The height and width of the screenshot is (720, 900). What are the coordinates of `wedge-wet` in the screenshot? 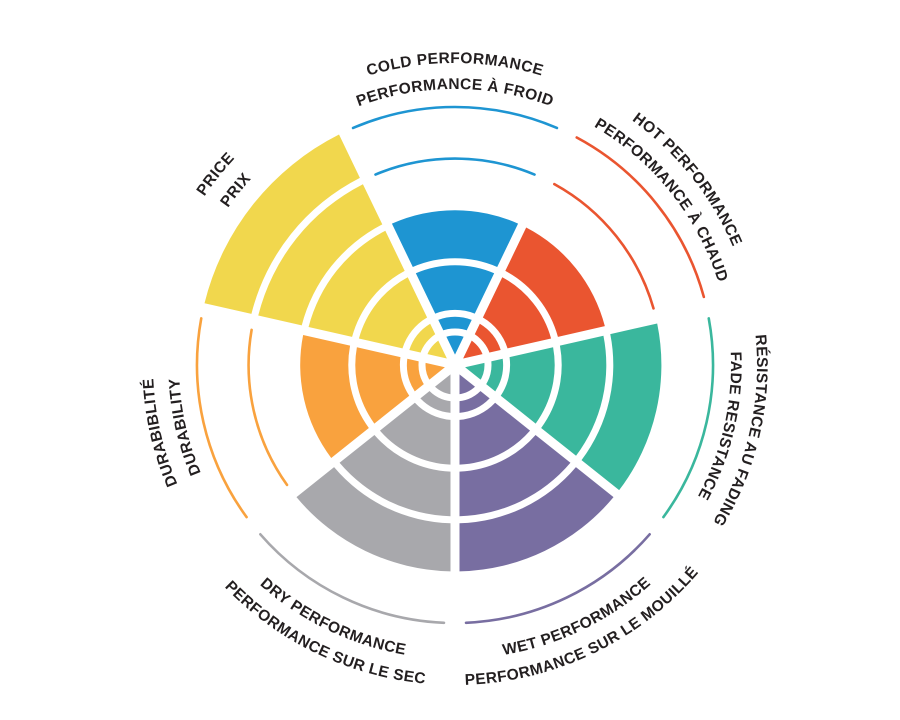 It's located at (555, 499).